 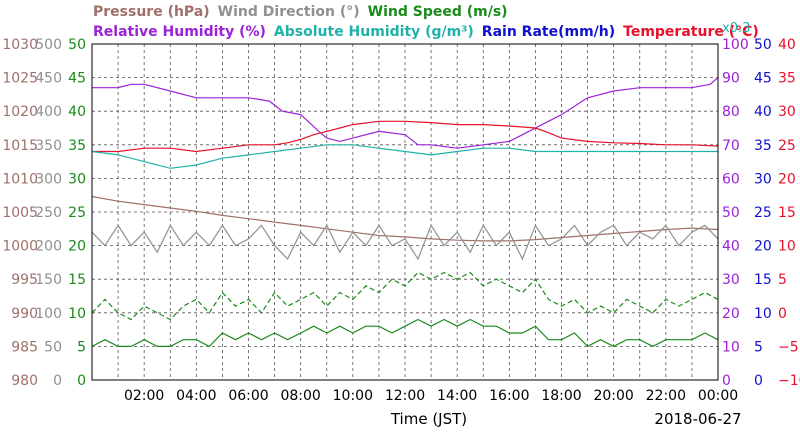 What do you see at coordinates (20, 79) in the screenshot?
I see `y-tick-label-pressure: 1025` at bounding box center [20, 79].